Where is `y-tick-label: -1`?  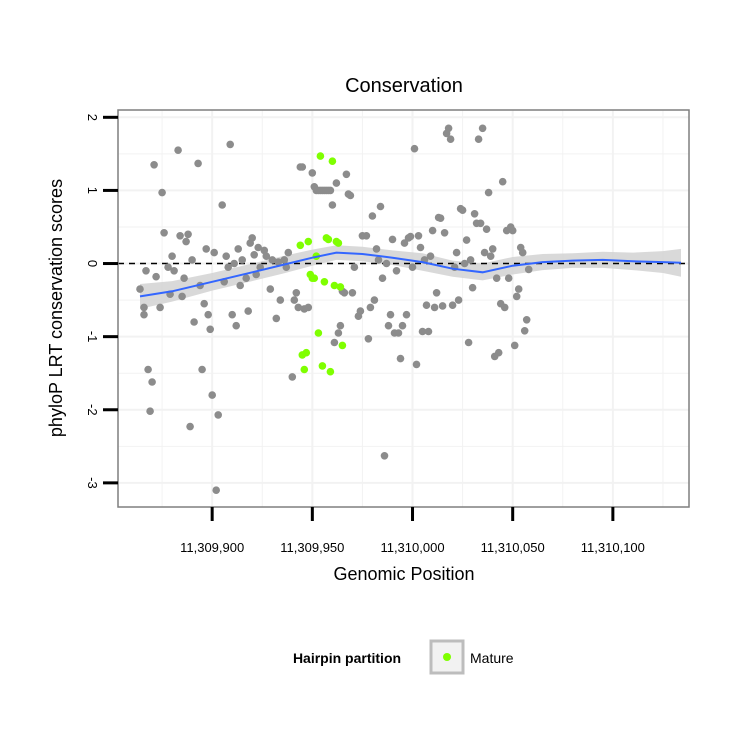
y-tick-label: -1 is located at coordinates (92, 337).